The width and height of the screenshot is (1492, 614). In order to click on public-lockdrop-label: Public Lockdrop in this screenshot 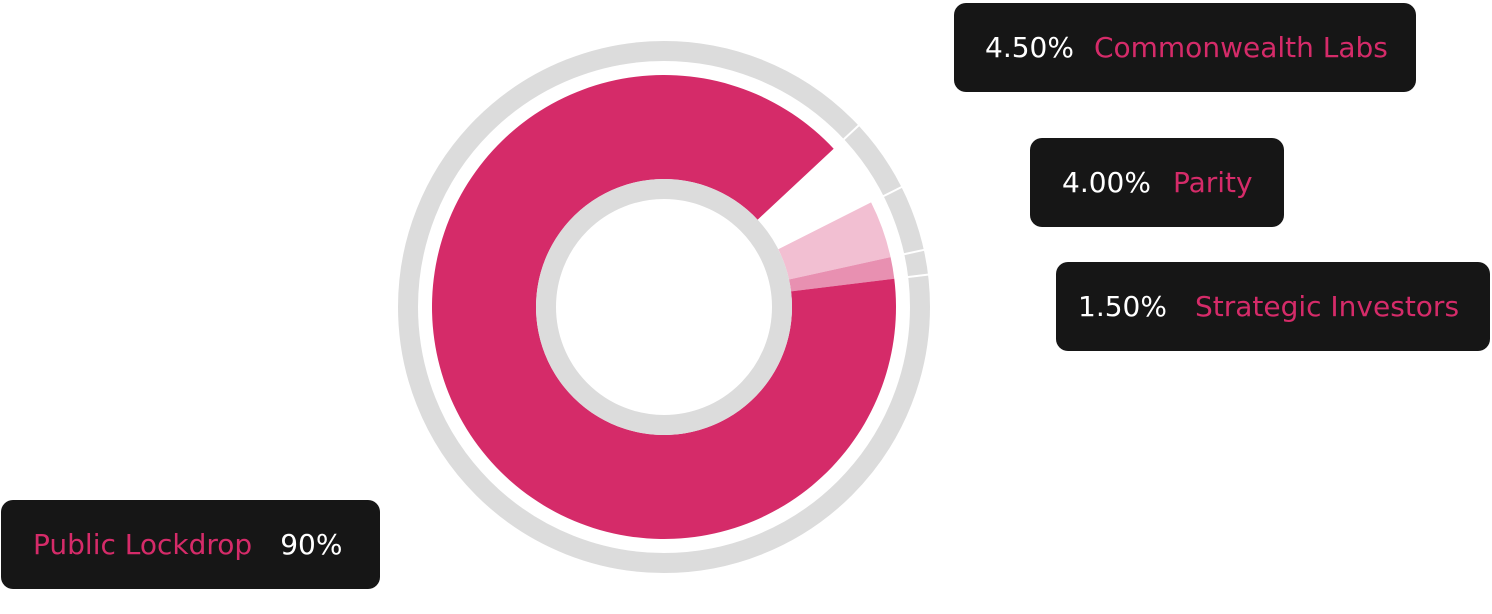, I will do `click(143, 544)`.